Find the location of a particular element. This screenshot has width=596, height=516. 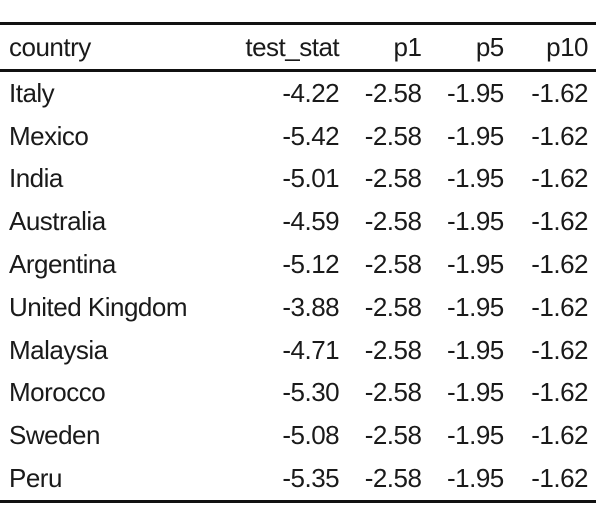

test-stat-cell: -5.30 is located at coordinates (311, 392).